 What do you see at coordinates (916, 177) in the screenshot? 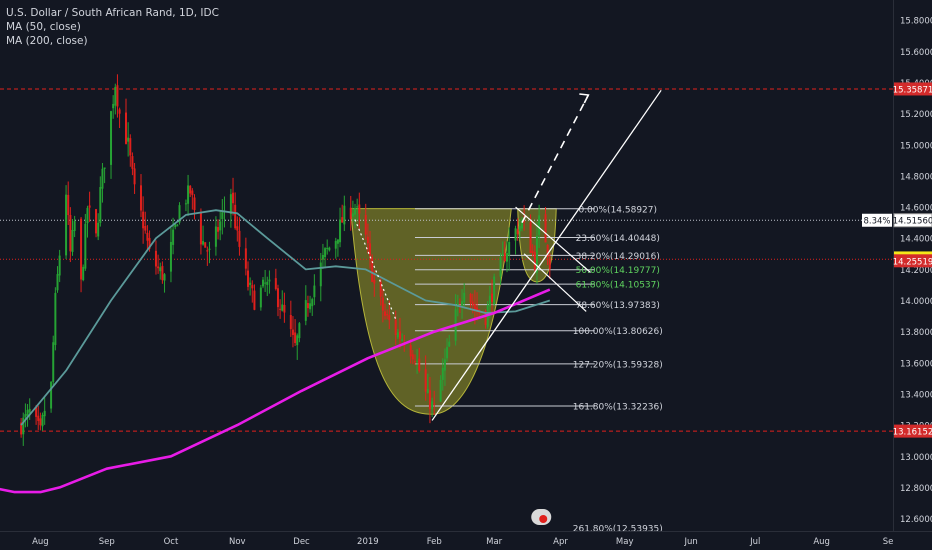
I see `y-tick-label: 14.80000` at bounding box center [916, 177].